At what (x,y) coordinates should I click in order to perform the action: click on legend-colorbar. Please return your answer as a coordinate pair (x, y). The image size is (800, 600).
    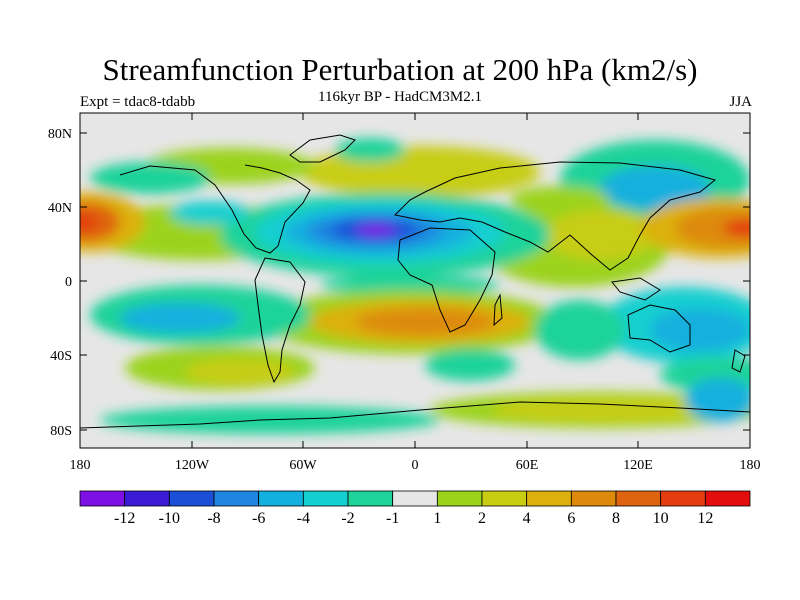
    Looking at the image, I should click on (415, 498).